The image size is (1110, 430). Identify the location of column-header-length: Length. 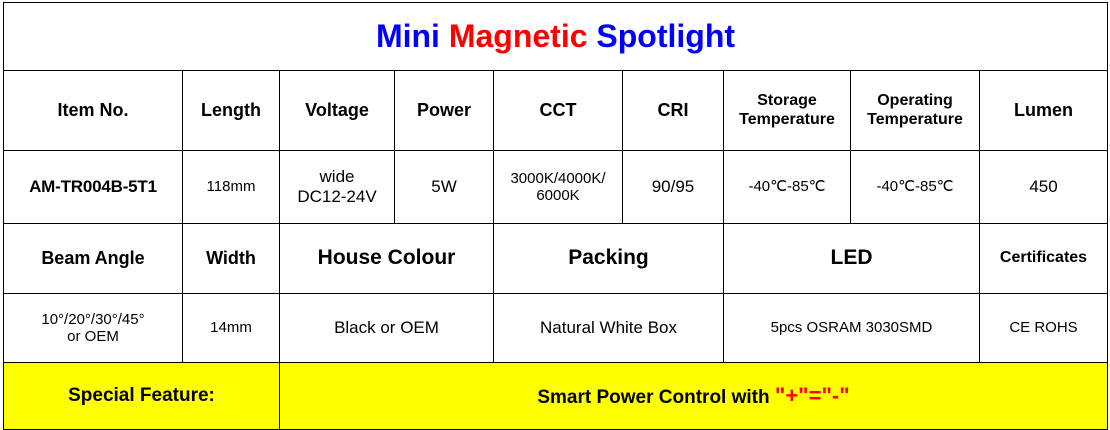
(231, 110).